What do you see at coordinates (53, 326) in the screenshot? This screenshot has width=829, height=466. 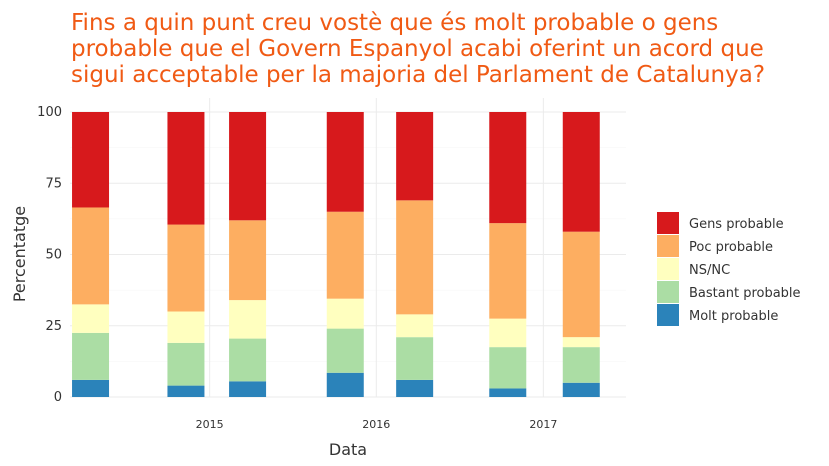 I see `y-tick-label: 25` at bounding box center [53, 326].